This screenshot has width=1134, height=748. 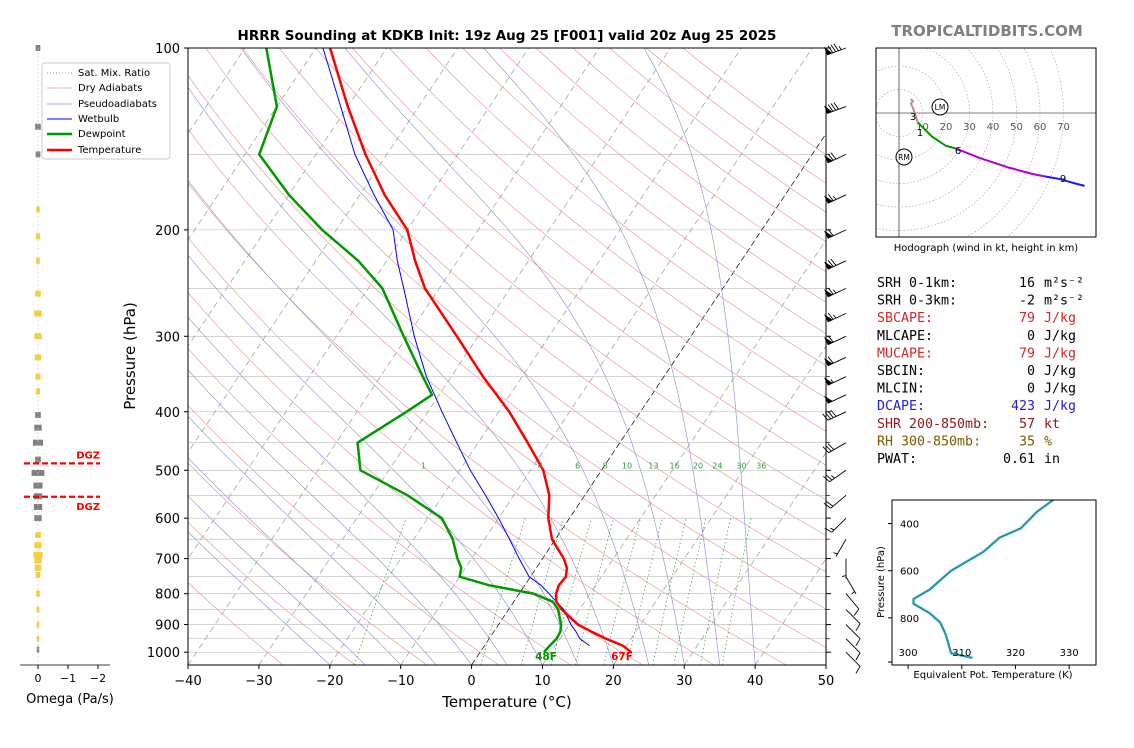 What do you see at coordinates (684, 681) in the screenshot?
I see `temperature-tick-label: 30` at bounding box center [684, 681].